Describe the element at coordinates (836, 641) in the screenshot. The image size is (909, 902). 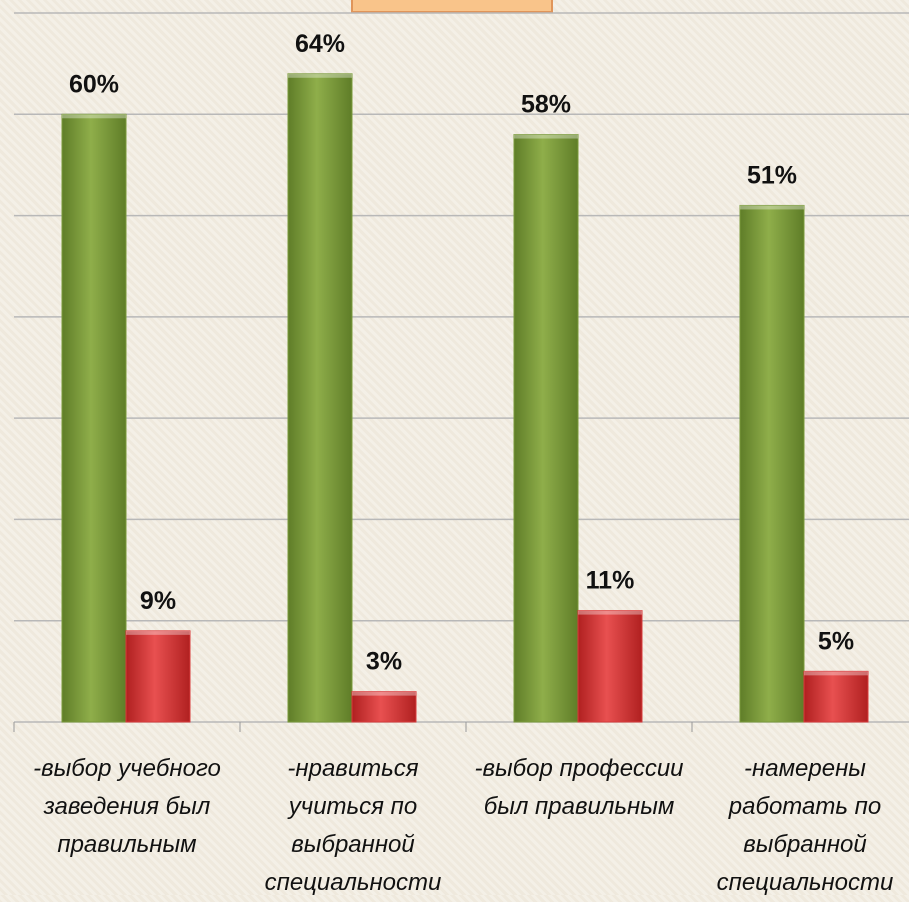
I see `data-label: 5%` at that location.